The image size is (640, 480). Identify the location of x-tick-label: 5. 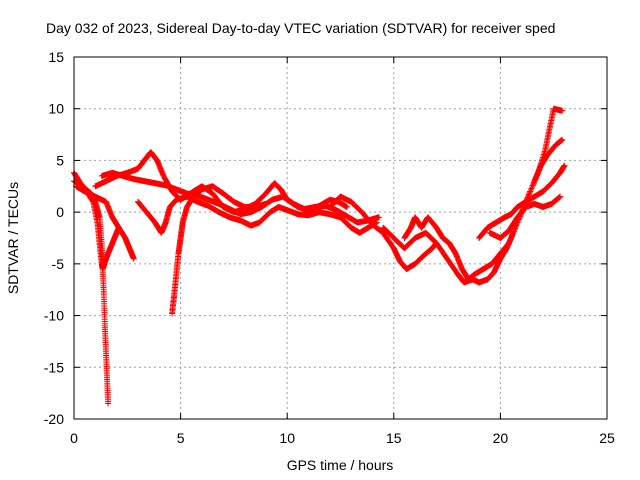
(181, 438).